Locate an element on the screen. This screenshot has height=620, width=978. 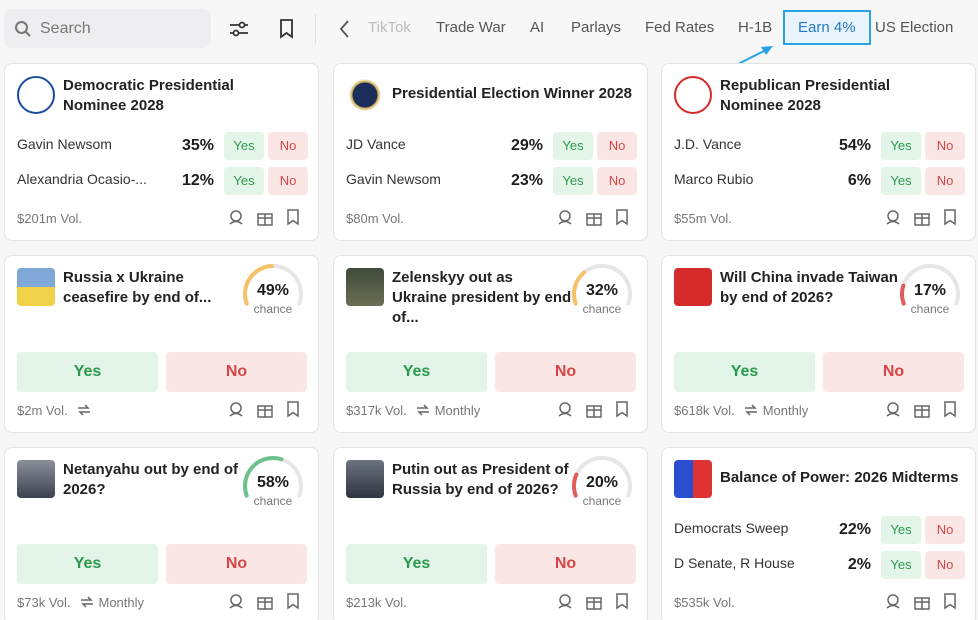
volume: $73k Vol. is located at coordinates (44, 602).